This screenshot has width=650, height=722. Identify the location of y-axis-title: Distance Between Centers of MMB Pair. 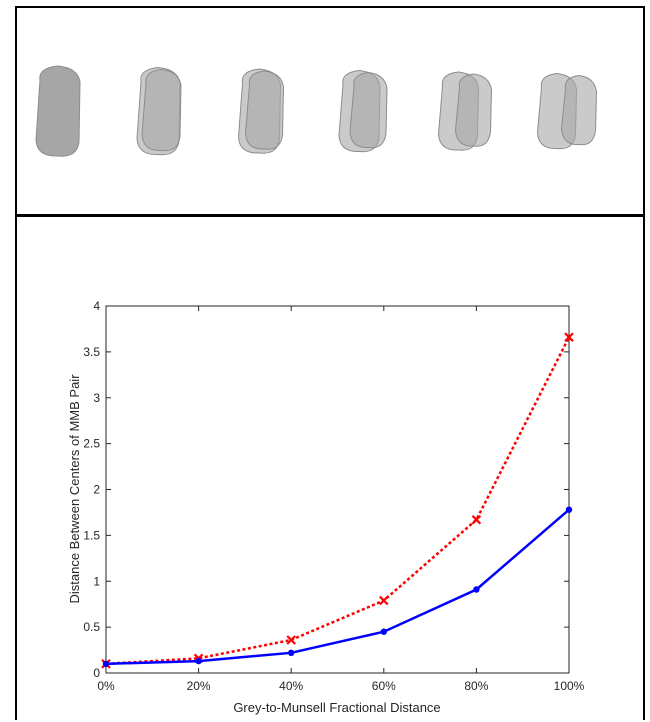
(74, 489).